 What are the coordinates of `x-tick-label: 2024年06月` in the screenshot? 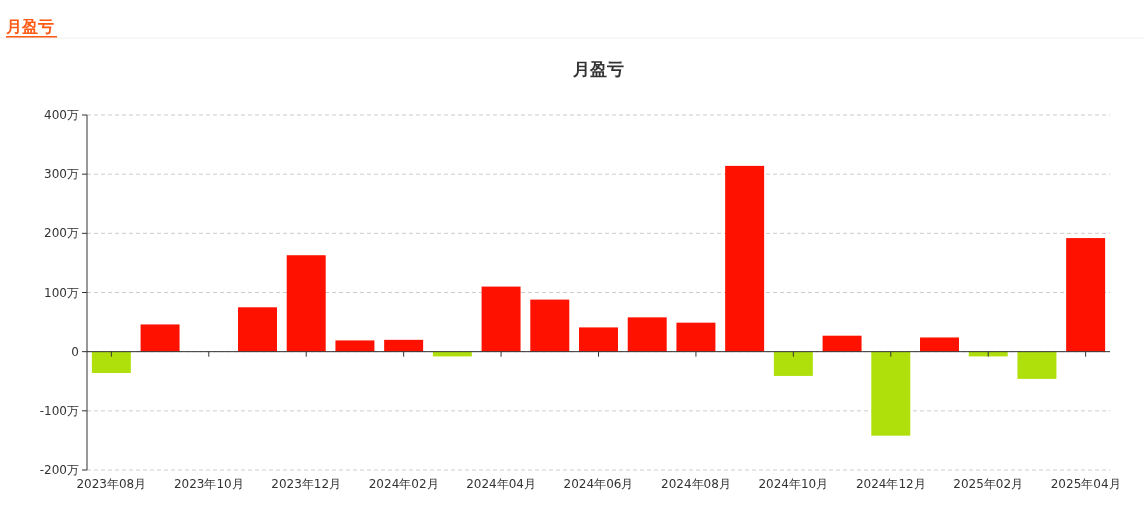 It's located at (598, 484).